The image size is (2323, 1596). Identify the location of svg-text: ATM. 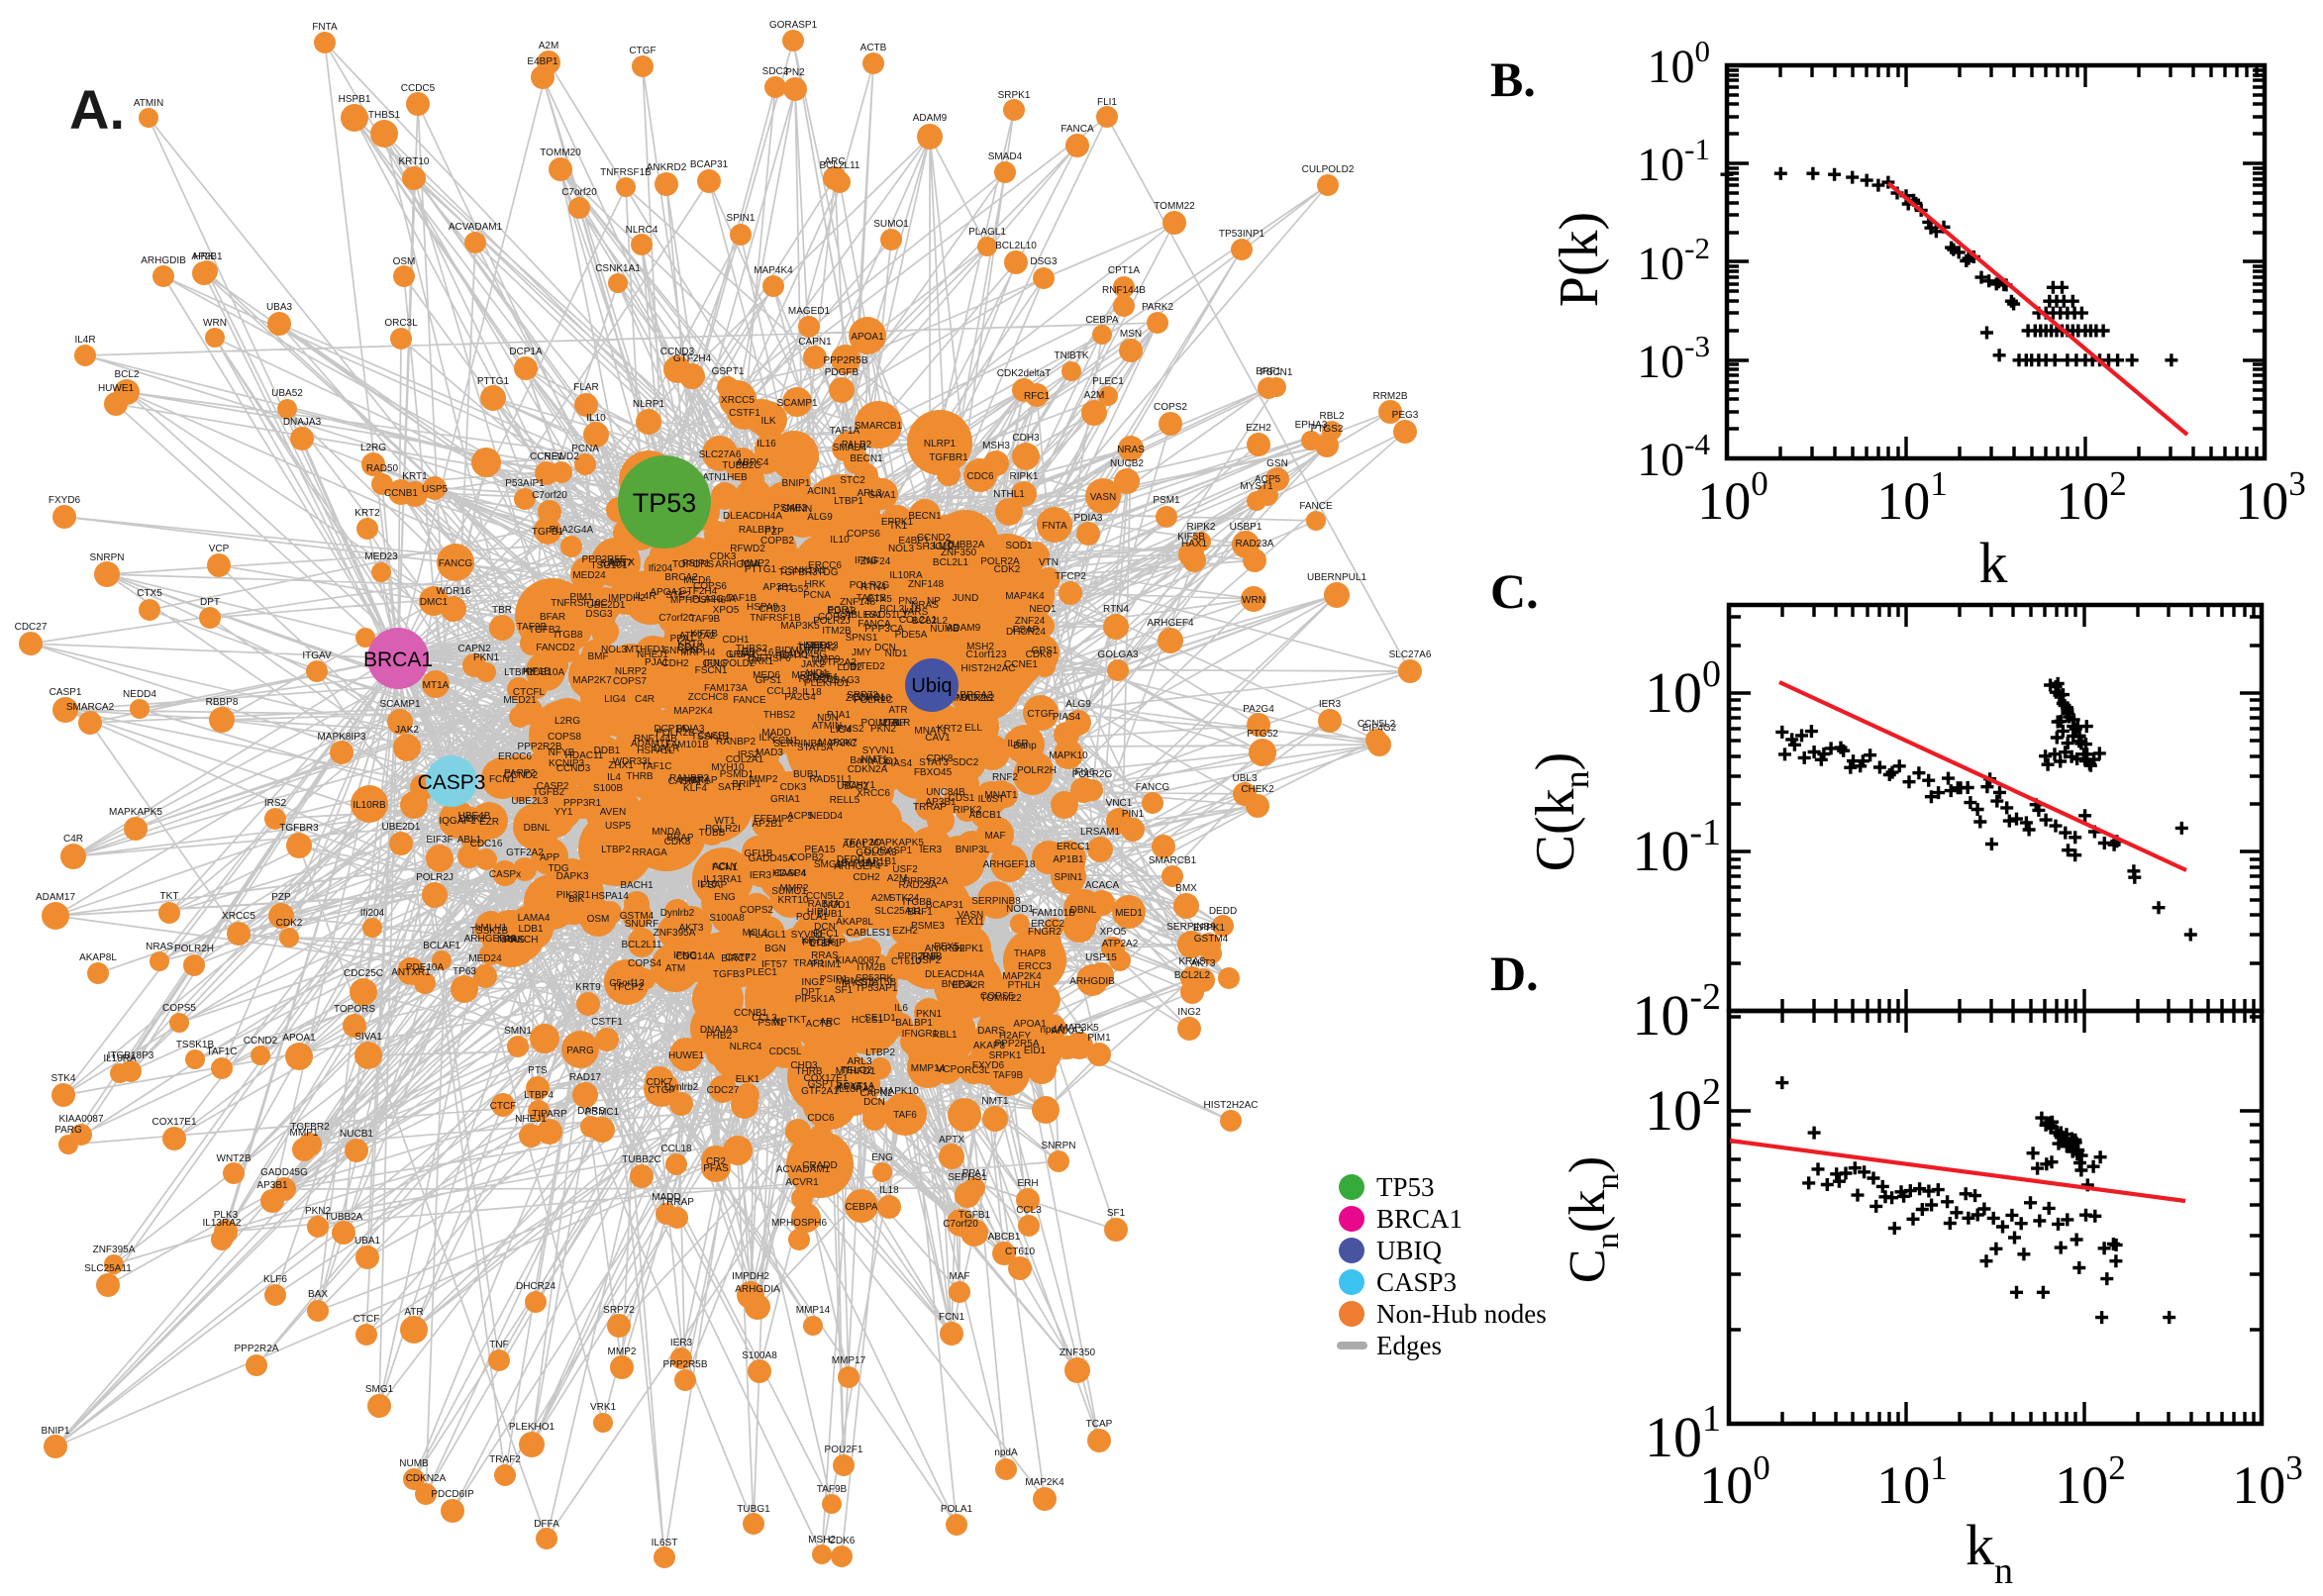
(675, 968).